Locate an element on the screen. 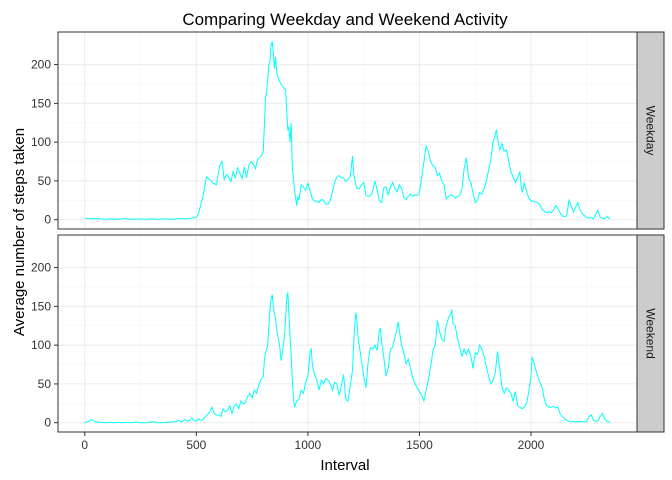  x-tick-label: 0 is located at coordinates (84, 445).